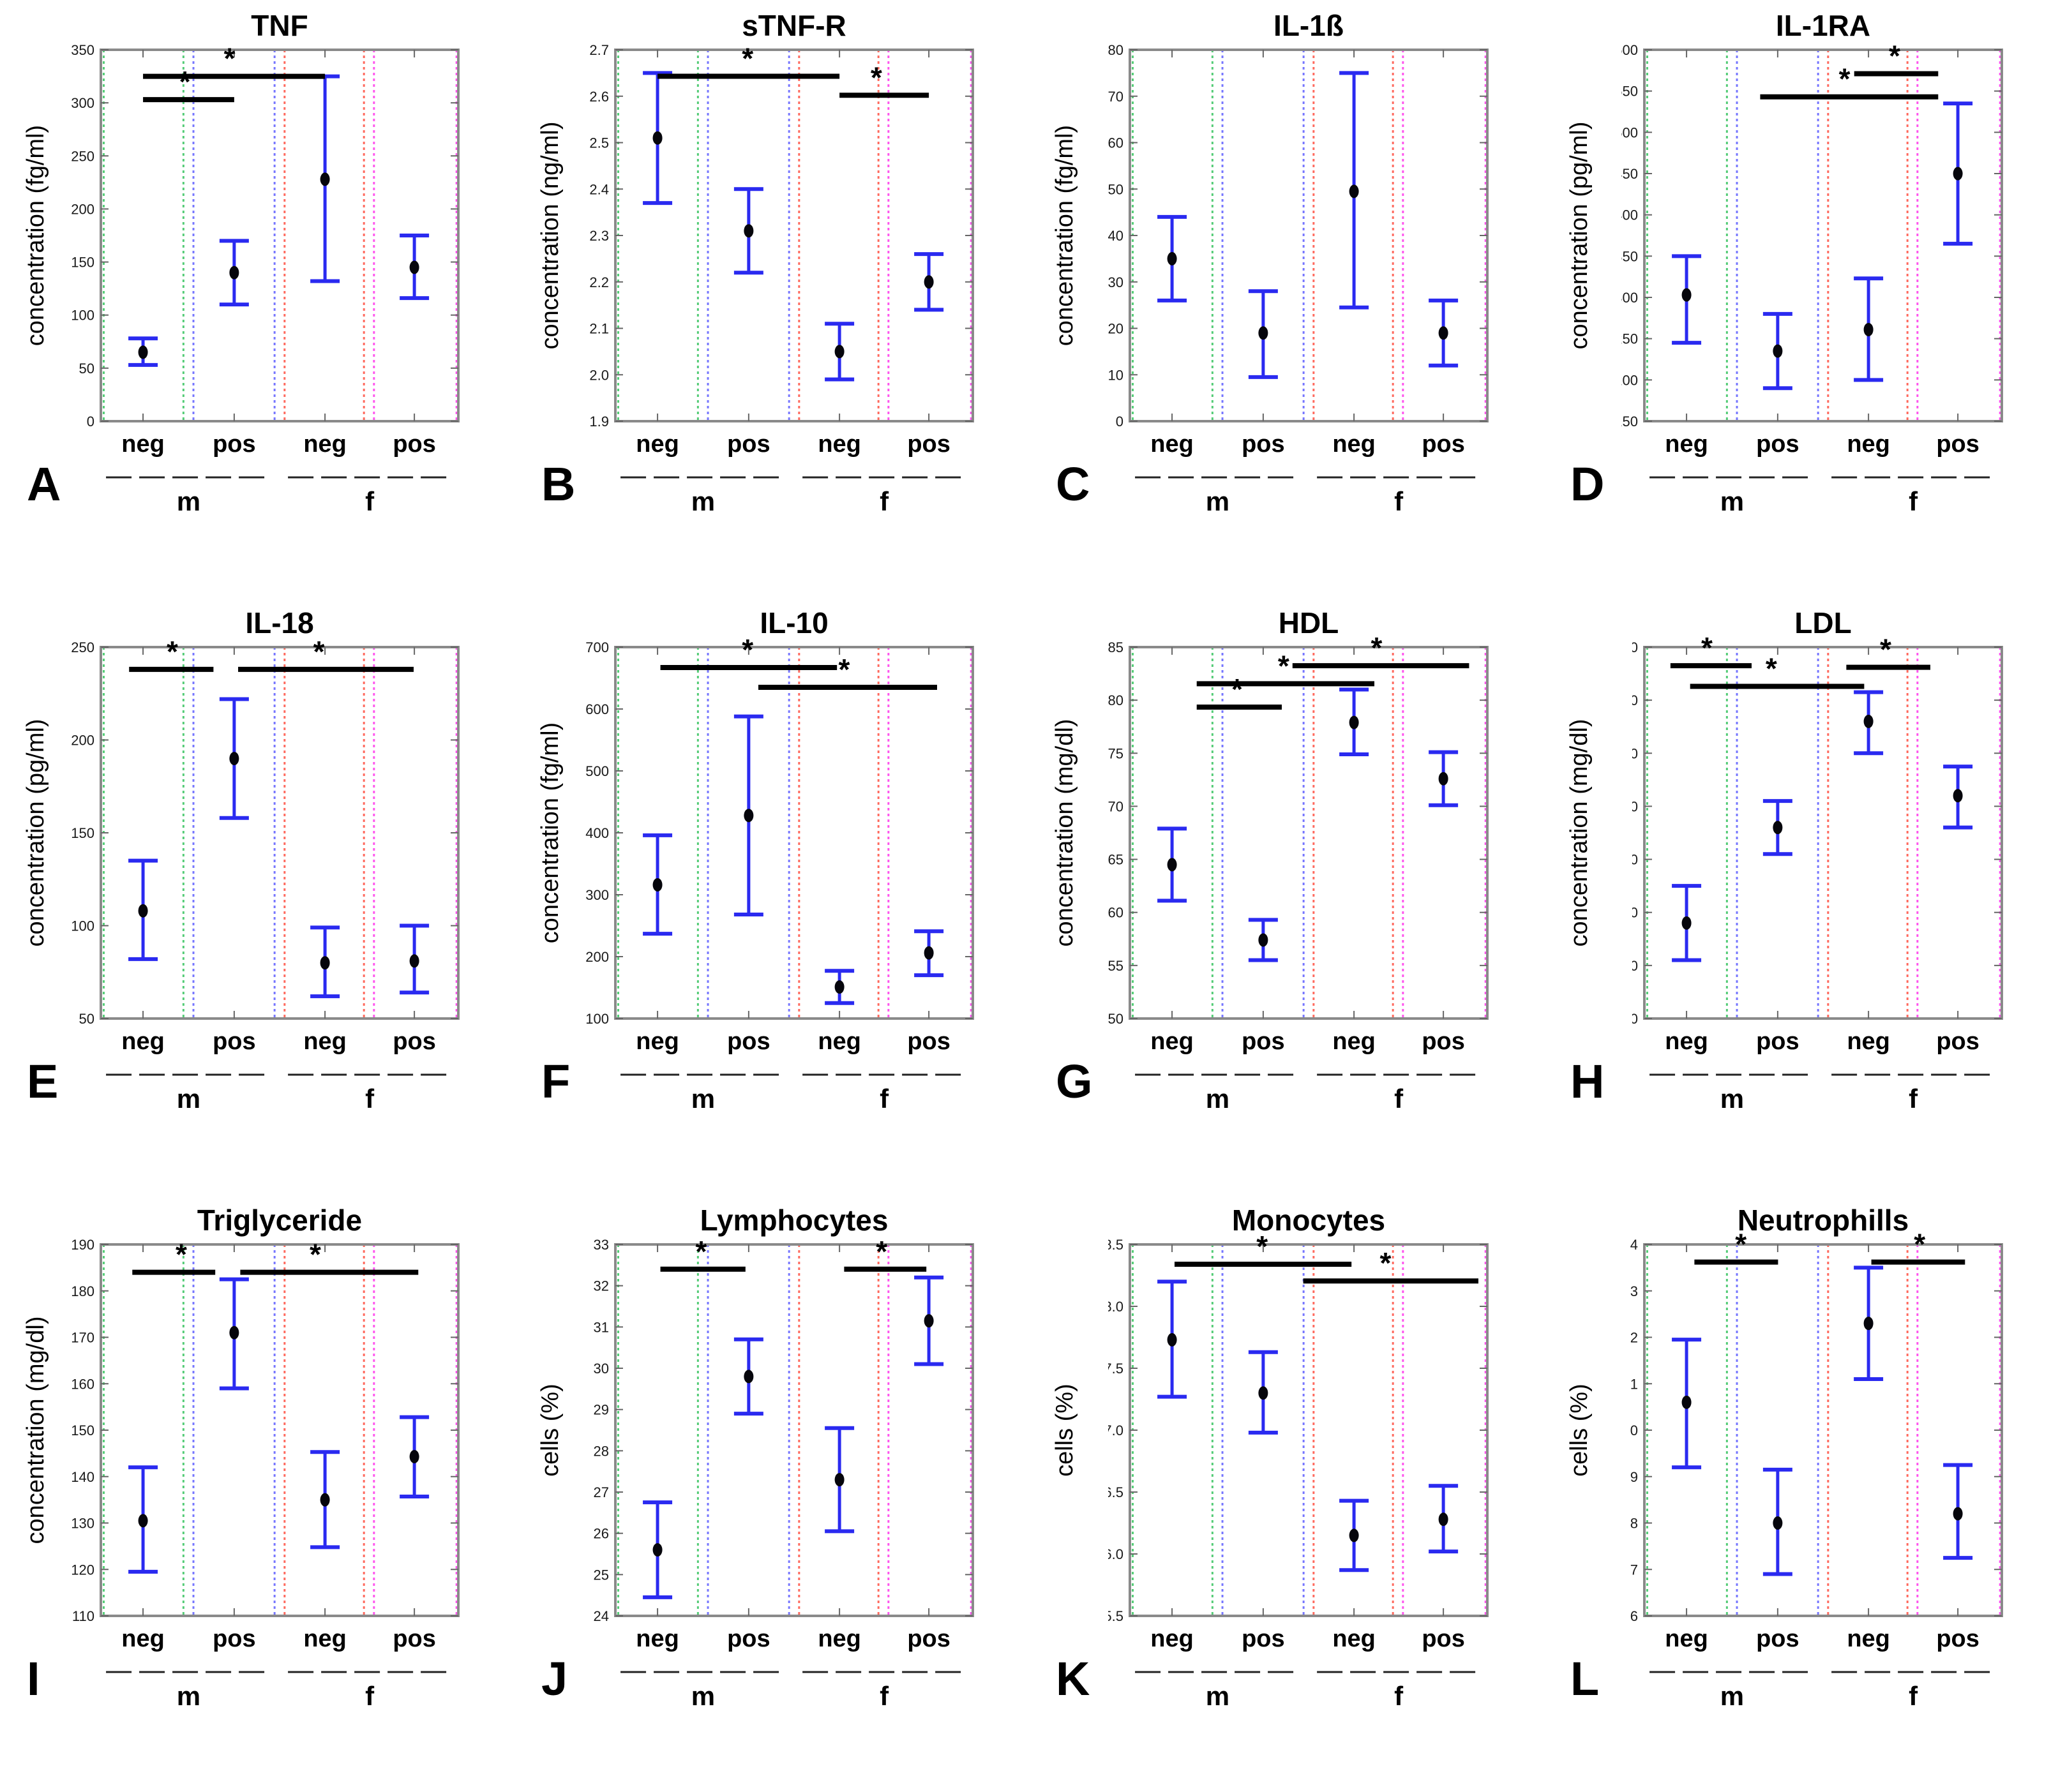 The width and height of the screenshot is (2058, 1792). Describe the element at coordinates (35, 833) in the screenshot. I see `y-axis-label: concentration (pg/ml)` at that location.